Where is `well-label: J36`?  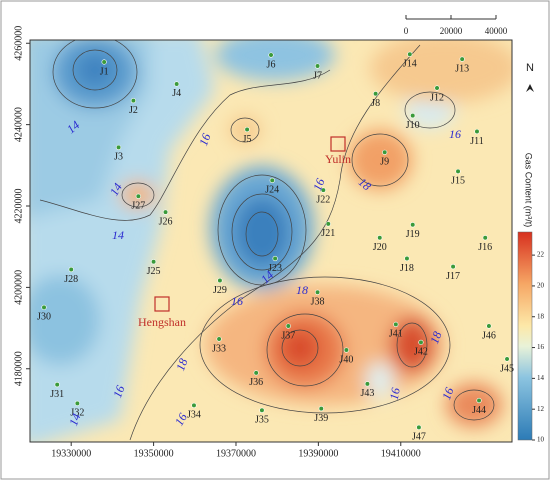
well-label: J36 is located at coordinates (256, 382).